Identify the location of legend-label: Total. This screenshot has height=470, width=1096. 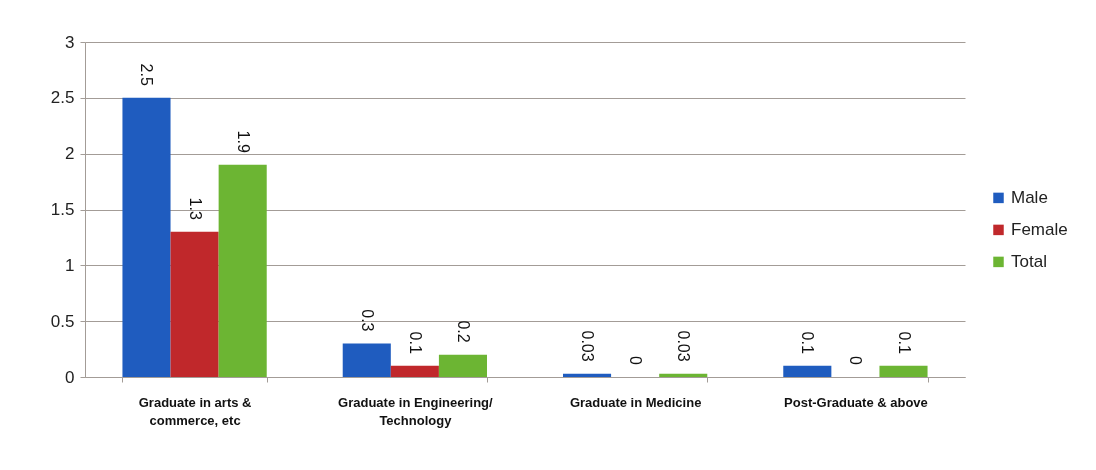
(1029, 261).